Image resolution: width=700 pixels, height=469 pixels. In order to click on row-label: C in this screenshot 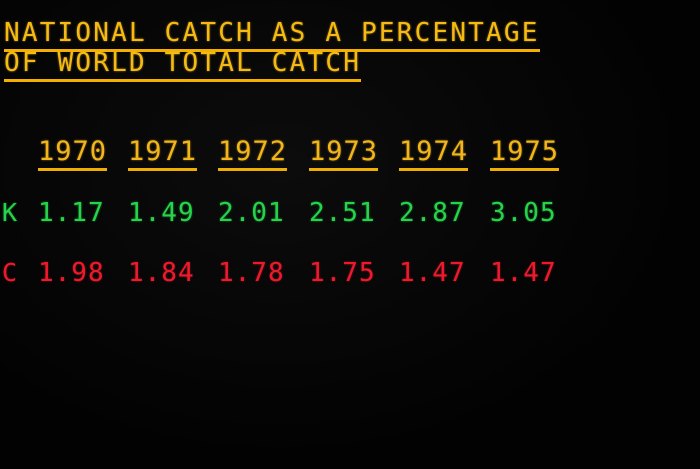, I will do `click(10, 272)`.